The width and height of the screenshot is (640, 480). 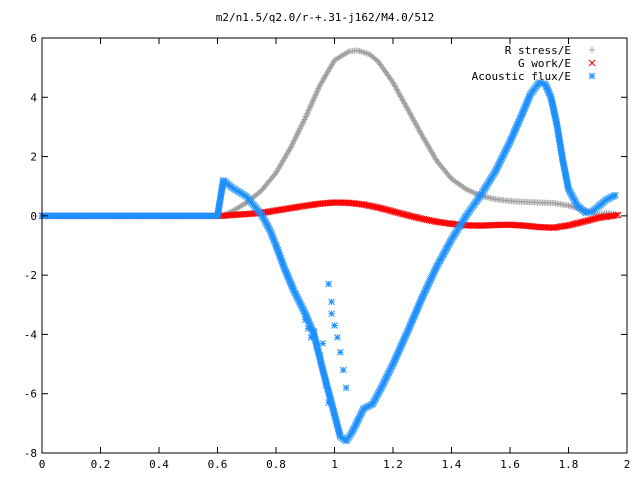 What do you see at coordinates (42, 464) in the screenshot?
I see `x-tick-label: 0` at bounding box center [42, 464].